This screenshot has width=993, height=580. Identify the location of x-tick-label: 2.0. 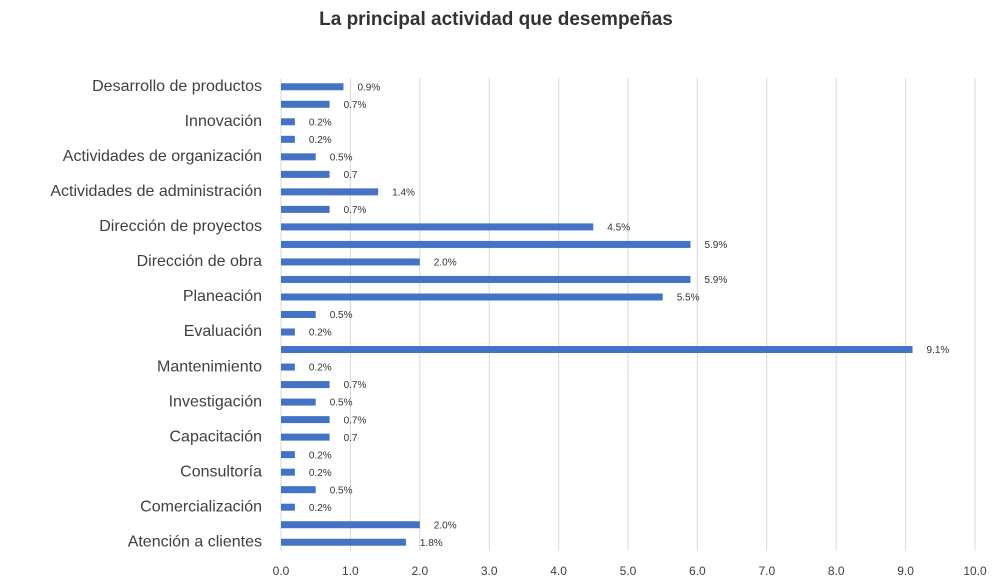
(419, 571).